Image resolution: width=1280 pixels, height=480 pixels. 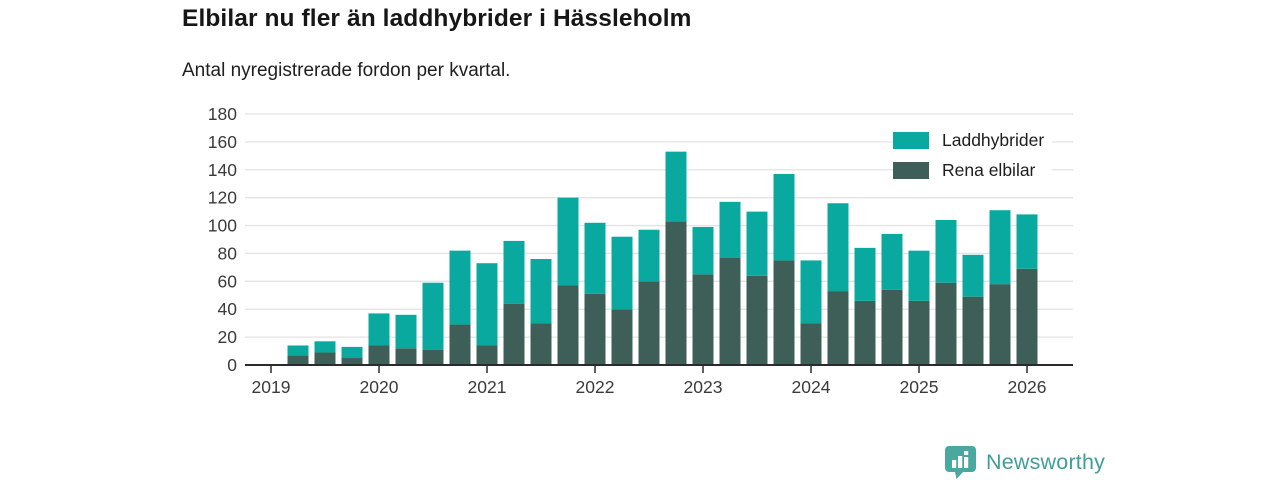 What do you see at coordinates (346, 70) in the screenshot?
I see `chart-subtitle: Antal nyregistrerade fordon per kvartal.` at bounding box center [346, 70].